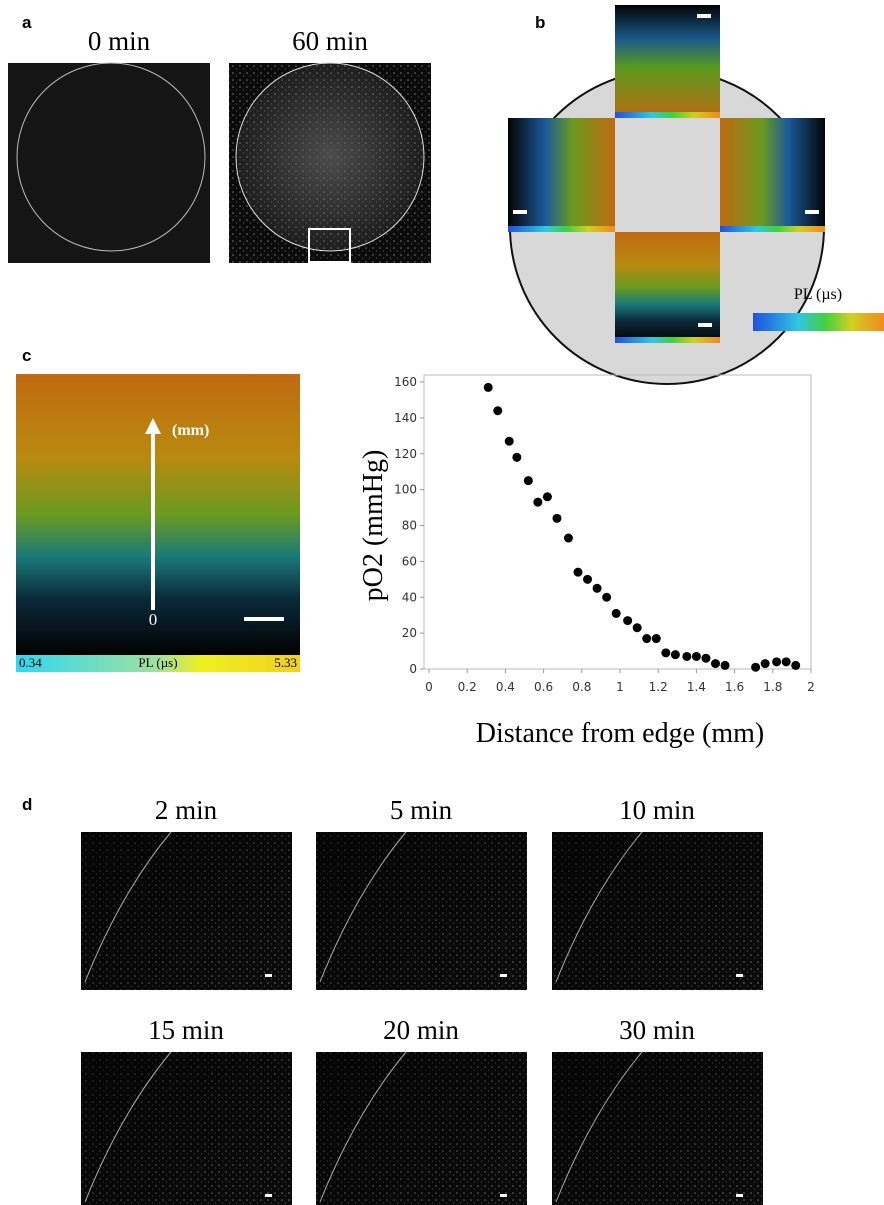  What do you see at coordinates (405, 418) in the screenshot?
I see `y-tick-label: 140` at bounding box center [405, 418].